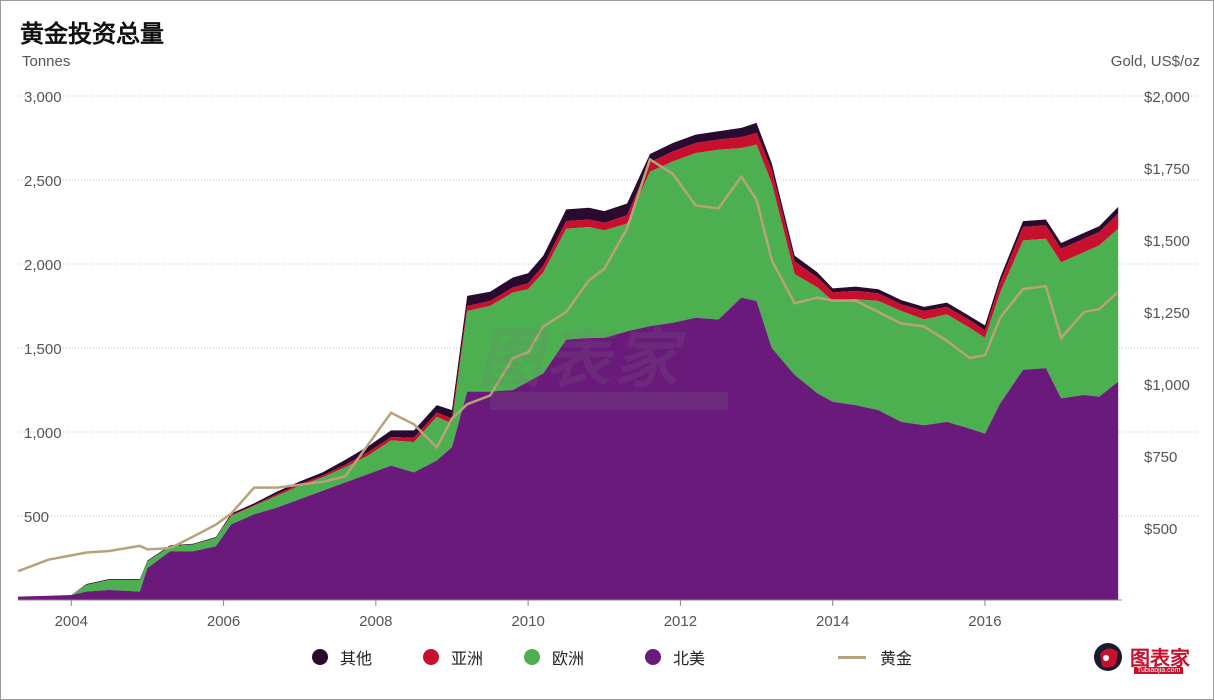 This screenshot has height=700, width=1214. Describe the element at coordinates (375, 621) in the screenshot. I see `x-tick-label: 2008` at that location.